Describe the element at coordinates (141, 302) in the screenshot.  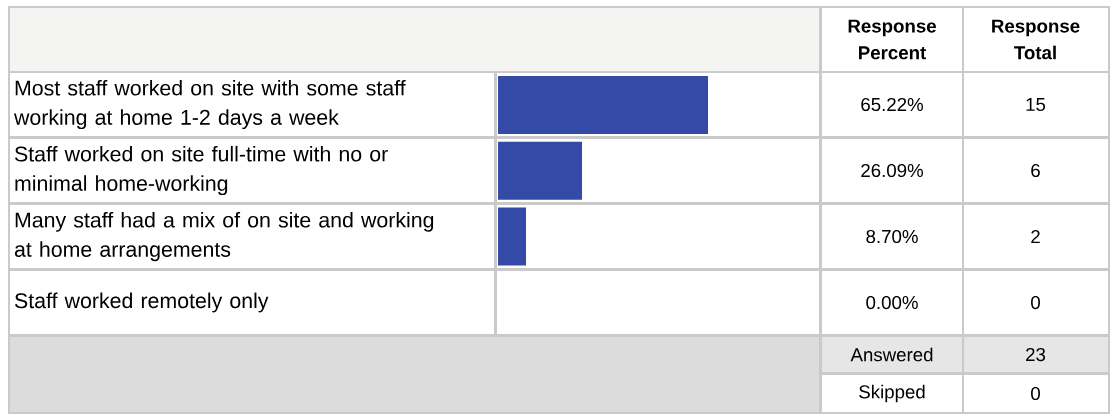
I see `y-tick-label: Staff worked remotely only` at that location.